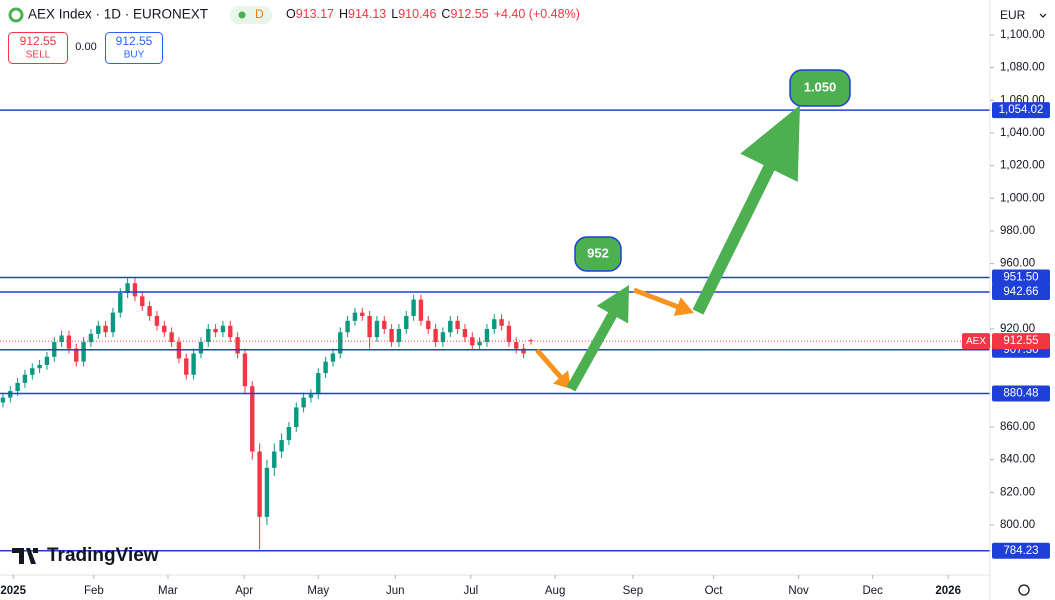 This screenshot has height=600, width=1055. What do you see at coordinates (244, 591) in the screenshot?
I see `x-tick-label: Apr` at bounding box center [244, 591].